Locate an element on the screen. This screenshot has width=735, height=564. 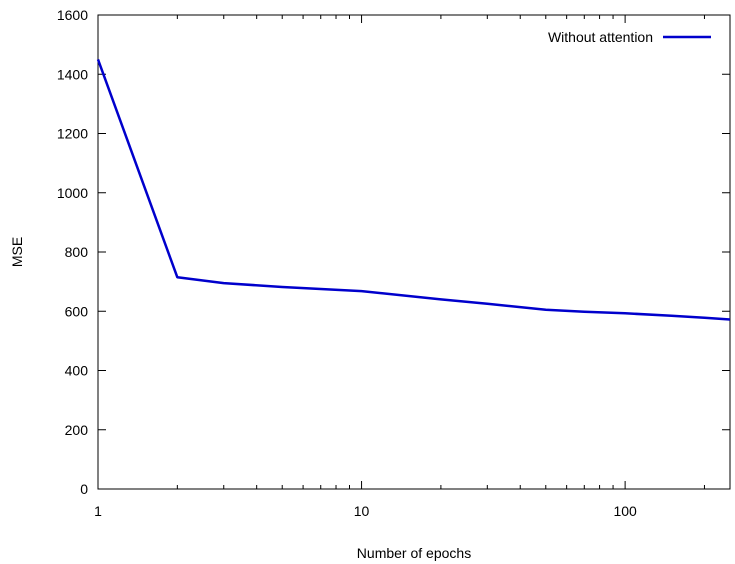
y-tick-label: 1200 is located at coordinates (72, 134).